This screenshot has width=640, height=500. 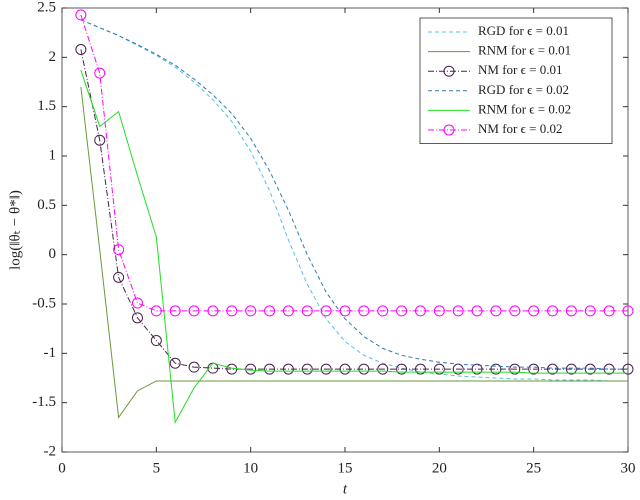 I want to click on legend-label: NM for ϵ = 0.02, so click(x=520, y=128).